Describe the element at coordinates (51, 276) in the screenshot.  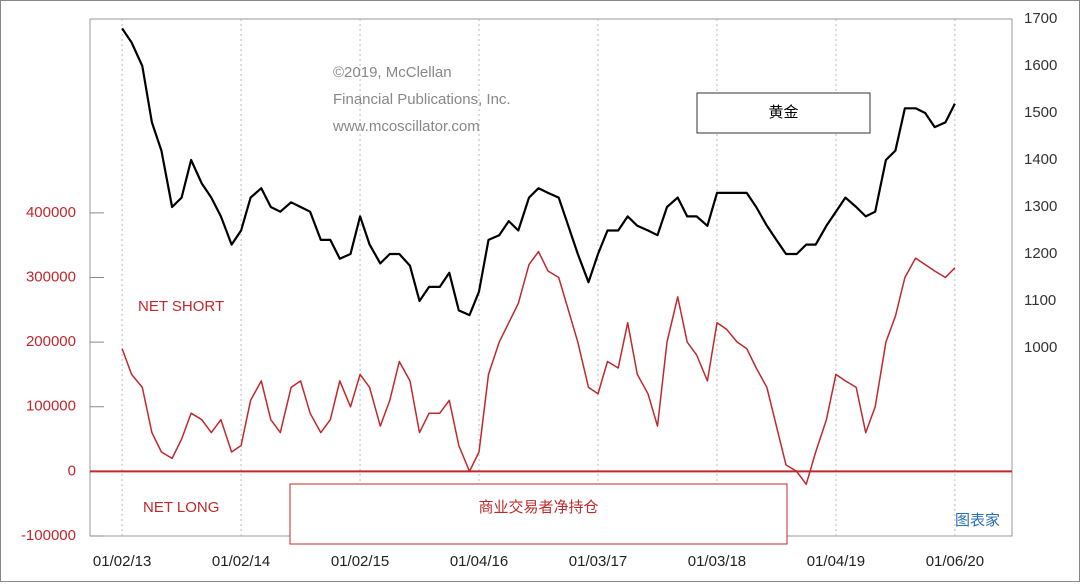
I see `y-tick-label: 300000` at that location.